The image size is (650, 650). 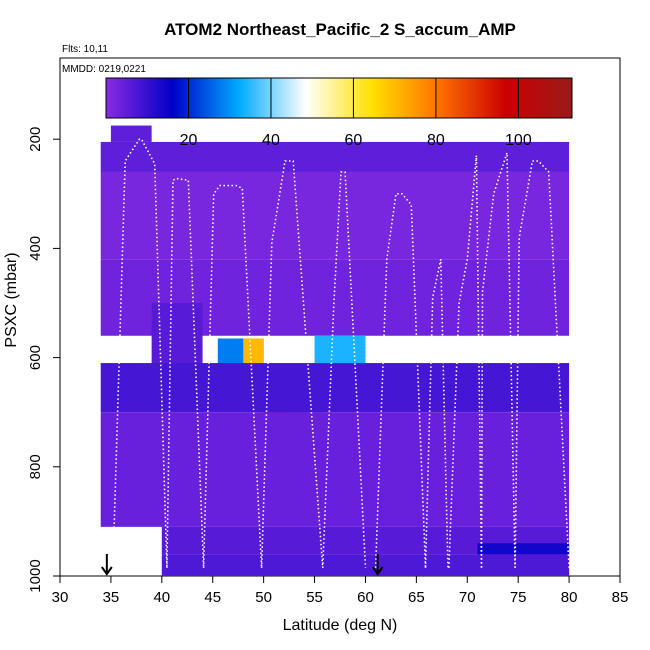 I want to click on x-tick-label: 75, so click(x=518, y=597).